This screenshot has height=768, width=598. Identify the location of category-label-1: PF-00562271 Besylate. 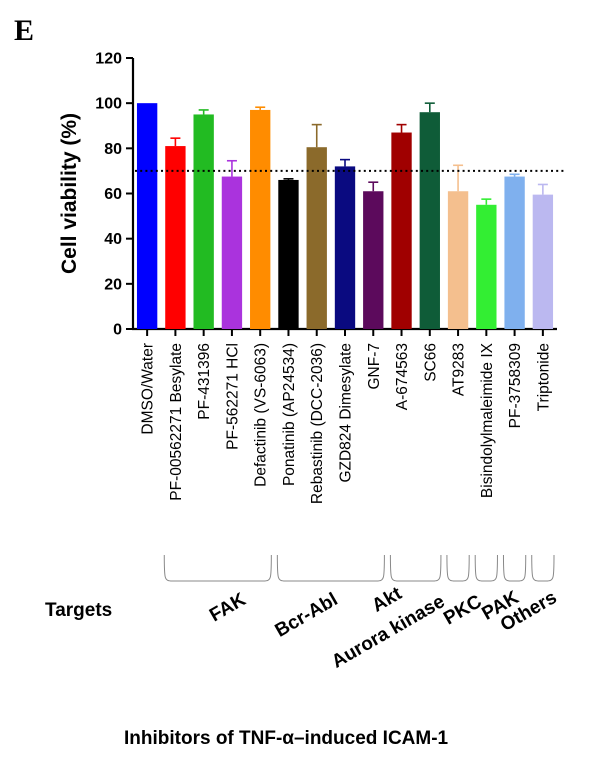
(176, 422).